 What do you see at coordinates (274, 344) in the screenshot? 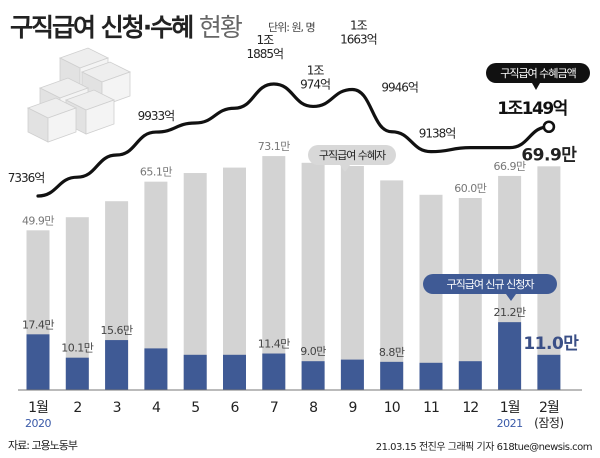
I see `applicant-value-label: 11.4만` at bounding box center [274, 344].